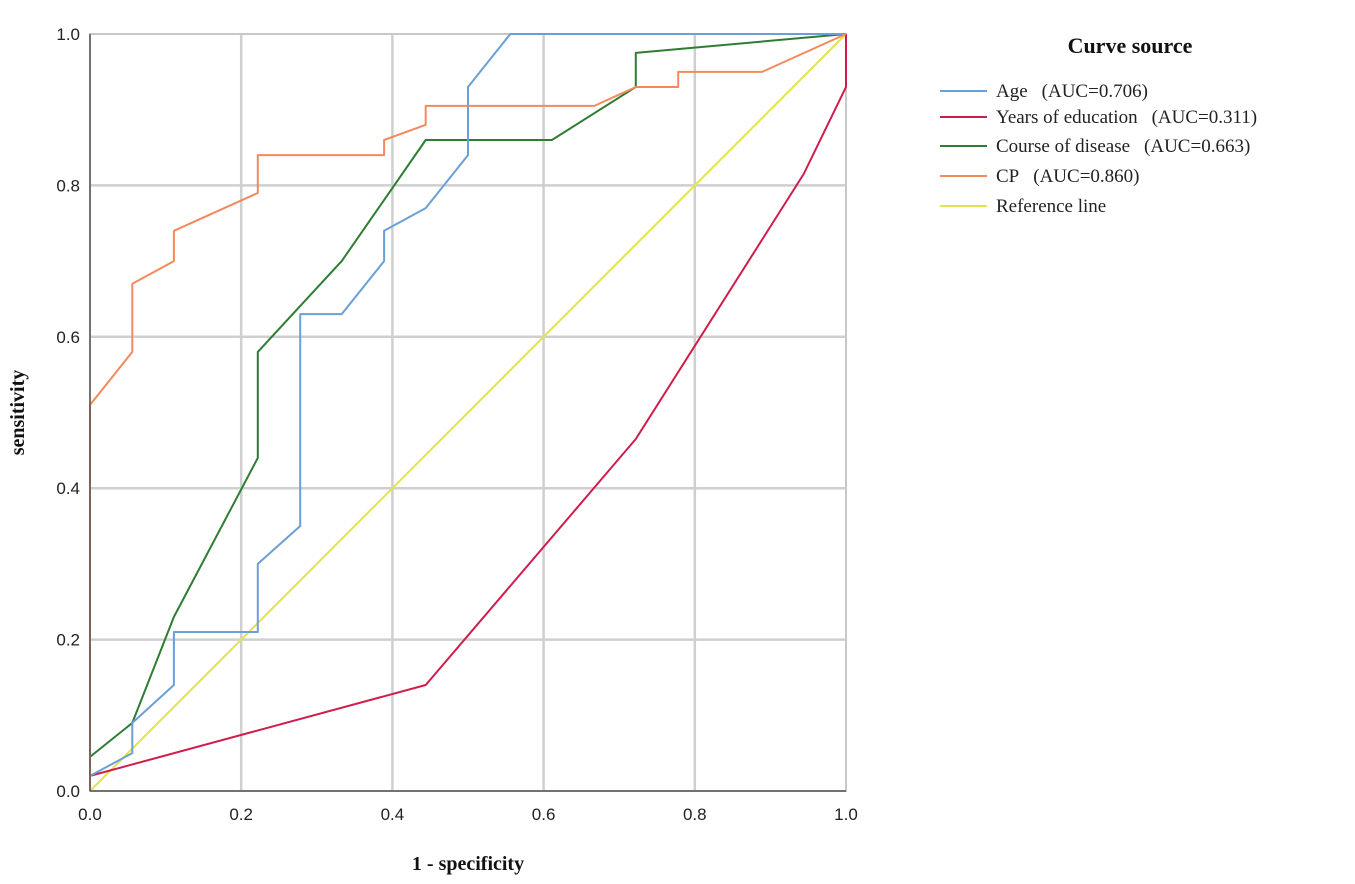 This screenshot has width=1355, height=884. What do you see at coordinates (1012, 91) in the screenshot?
I see `legend-label: Age` at bounding box center [1012, 91].